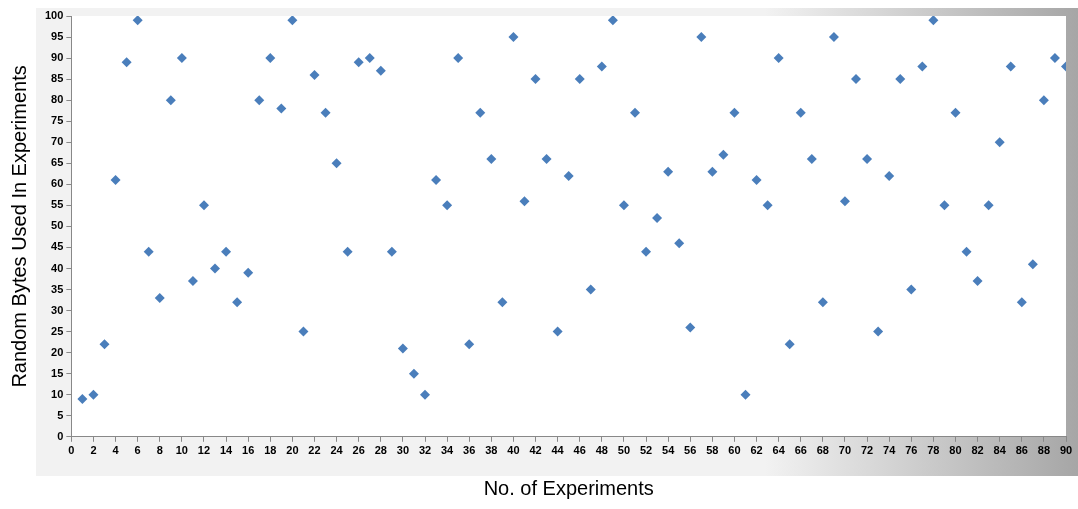 This screenshot has width=1078, height=509. I want to click on y-tick-label: 50, so click(57, 225).